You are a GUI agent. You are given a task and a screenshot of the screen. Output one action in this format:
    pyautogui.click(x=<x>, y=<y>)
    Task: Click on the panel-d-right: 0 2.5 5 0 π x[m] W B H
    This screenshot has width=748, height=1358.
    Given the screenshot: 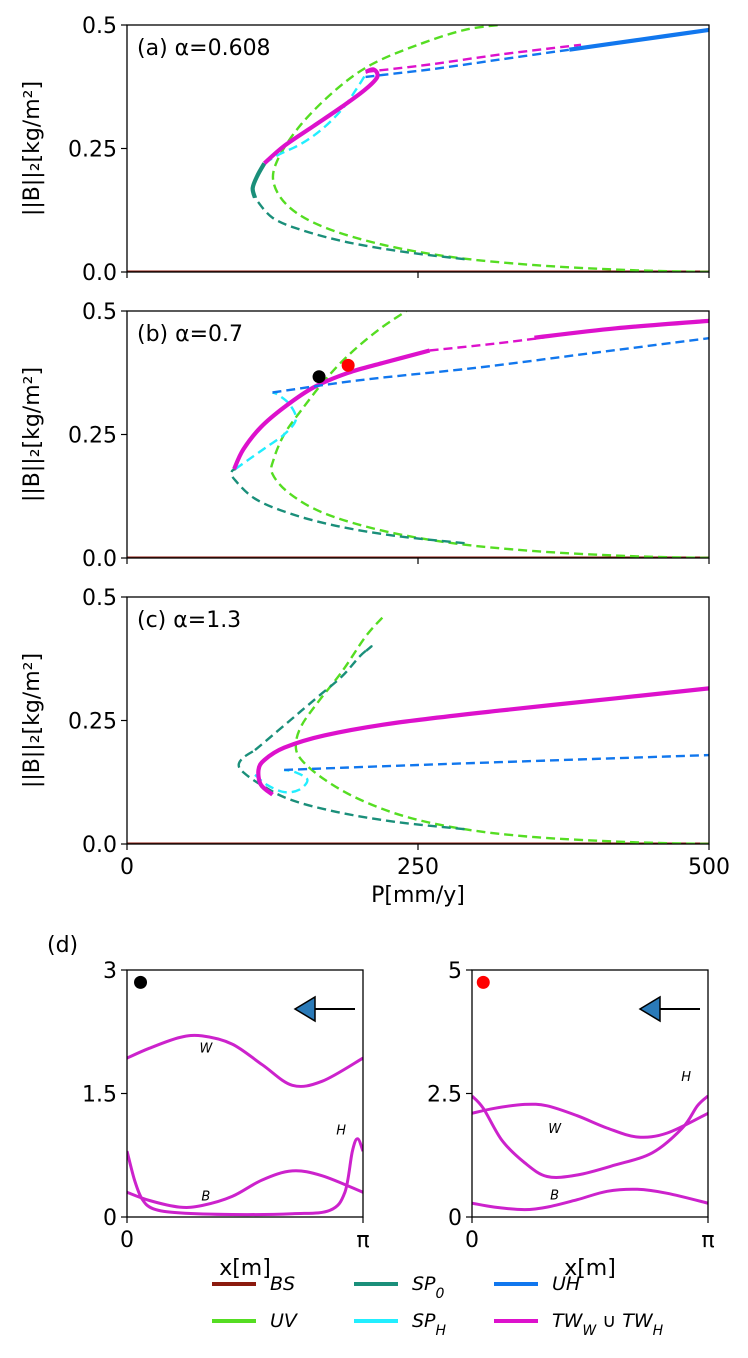 What is the action you would take?
    pyautogui.click(x=571, y=1120)
    